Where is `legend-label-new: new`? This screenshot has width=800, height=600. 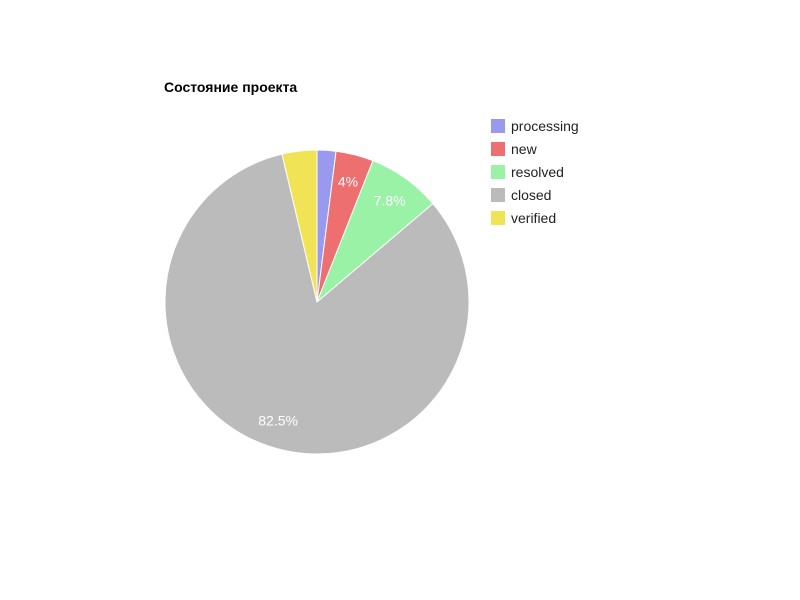
legend-label-new: new is located at coordinates (524, 148).